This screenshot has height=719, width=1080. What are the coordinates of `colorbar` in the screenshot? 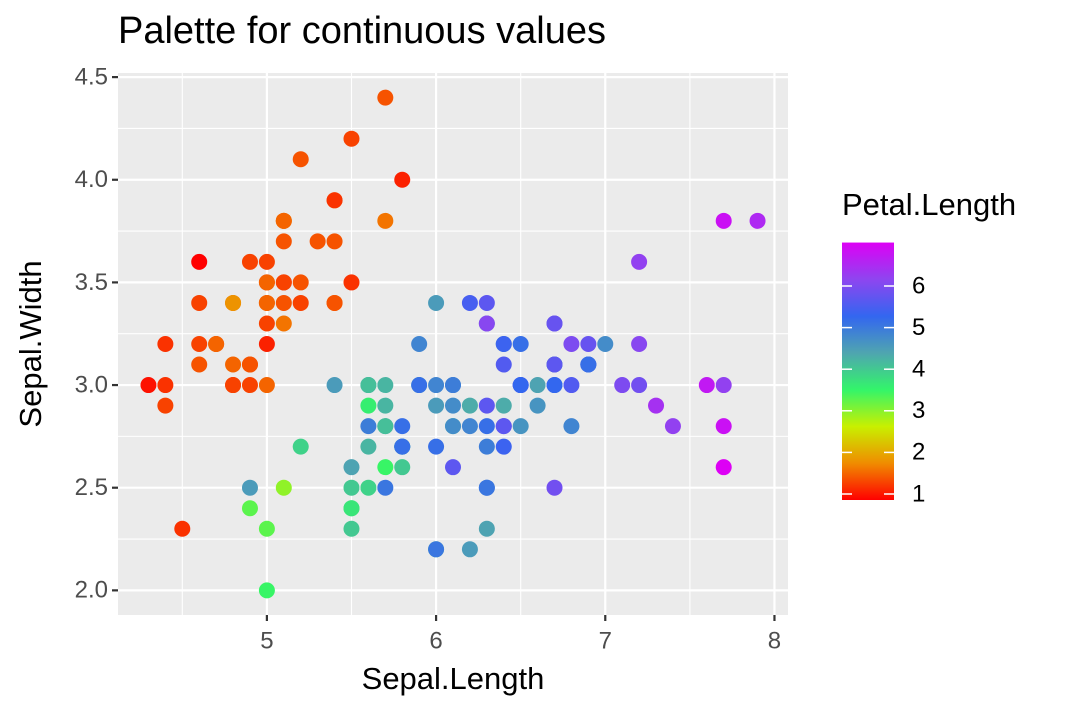 It's located at (868, 371).